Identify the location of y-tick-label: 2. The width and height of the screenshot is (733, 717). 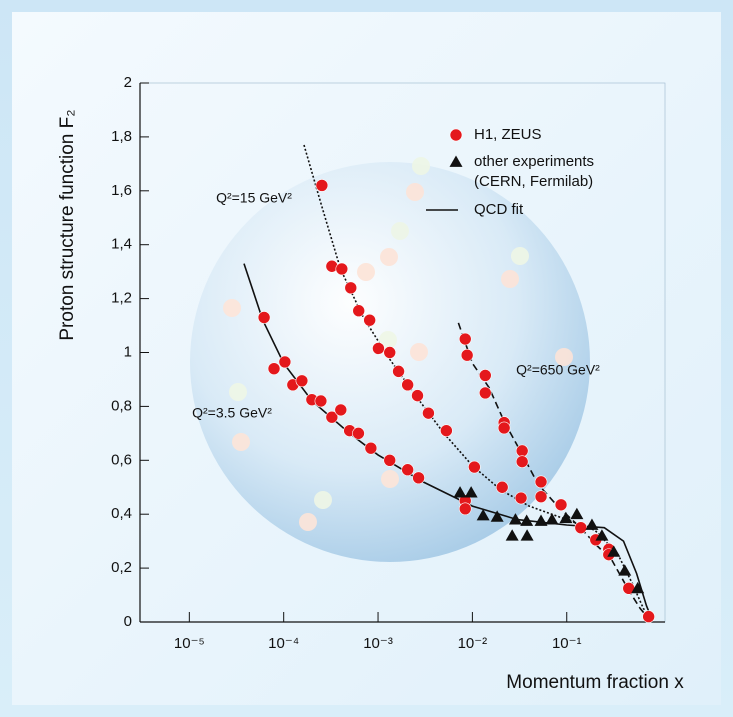
(128, 82).